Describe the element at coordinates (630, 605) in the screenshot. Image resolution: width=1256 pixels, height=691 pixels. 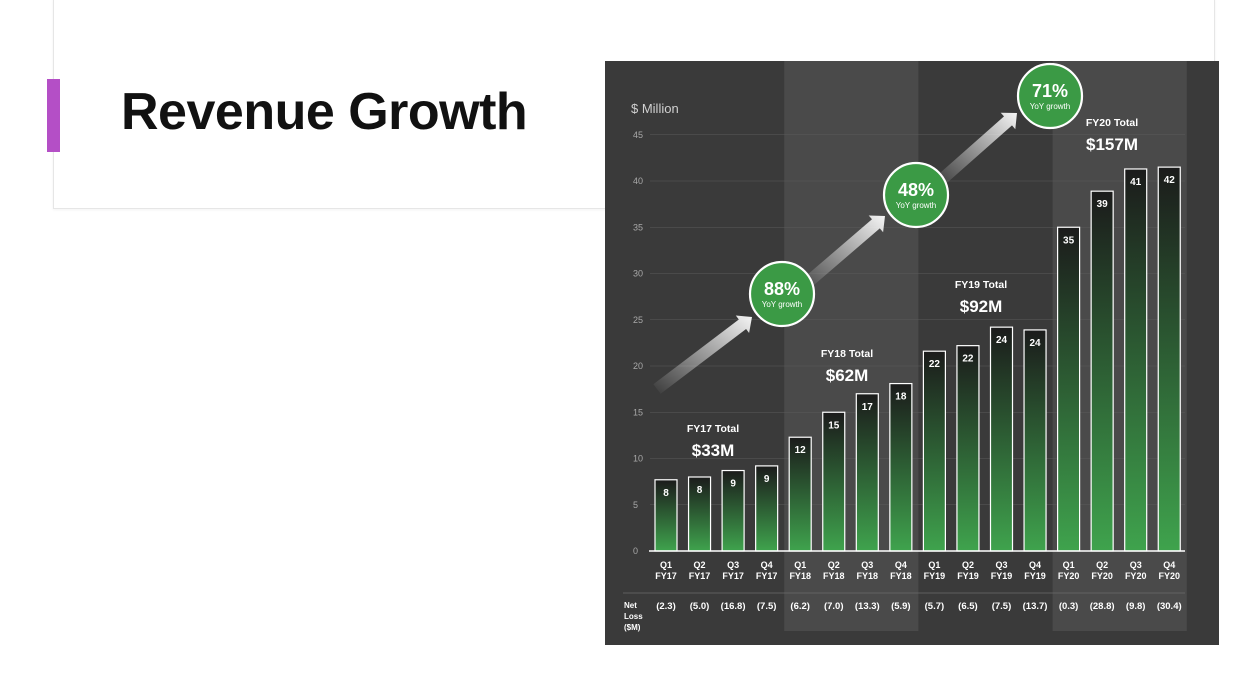
I see `net-loss-row-label: Net` at that location.